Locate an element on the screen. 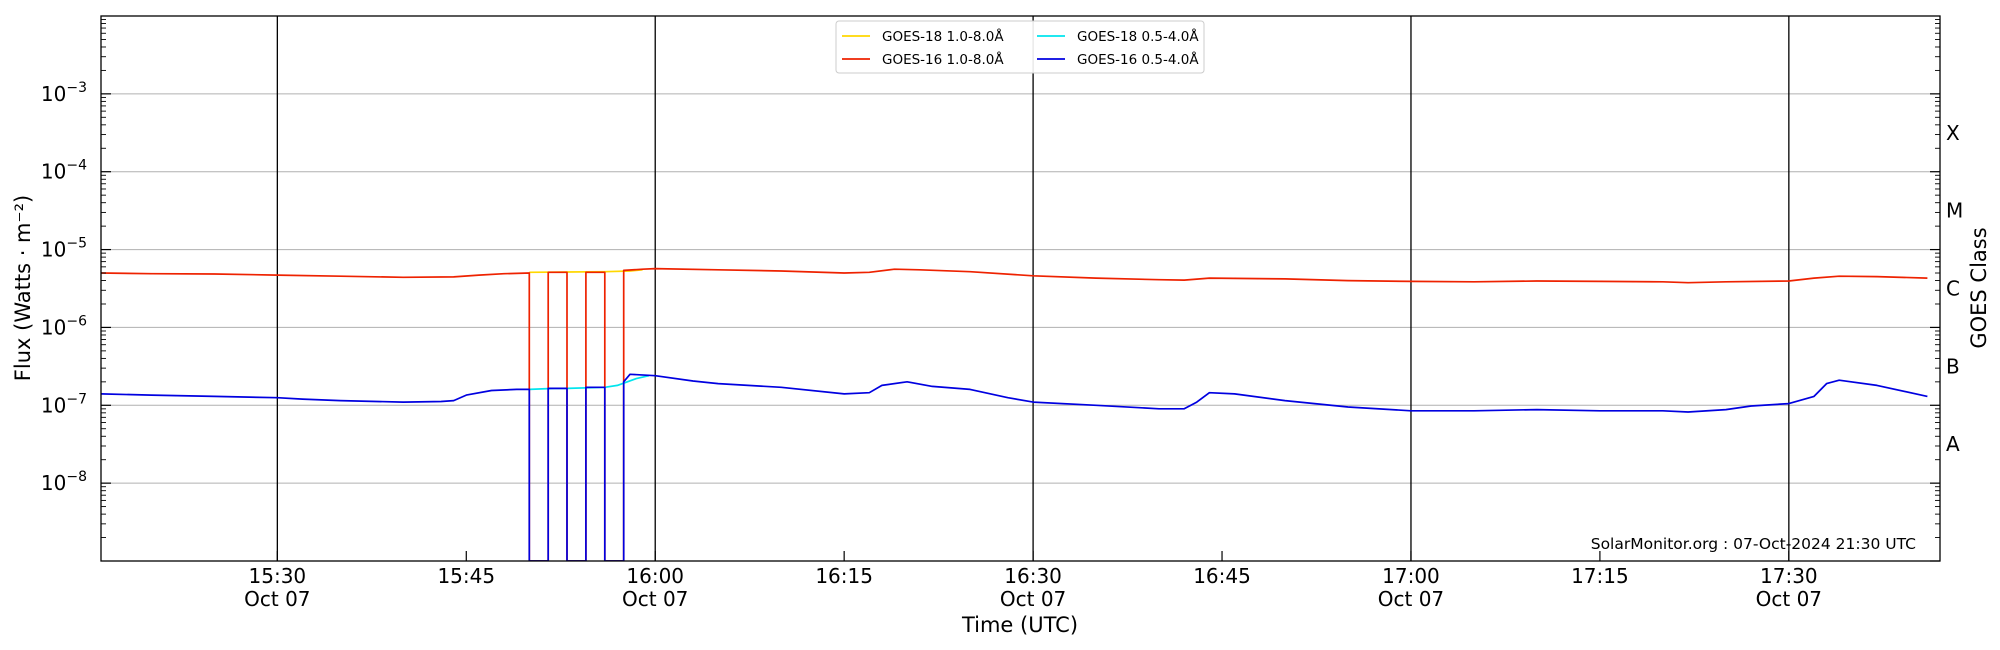 The height and width of the screenshot is (650, 2000). x-tick-label: 17:30 is located at coordinates (1789, 576).